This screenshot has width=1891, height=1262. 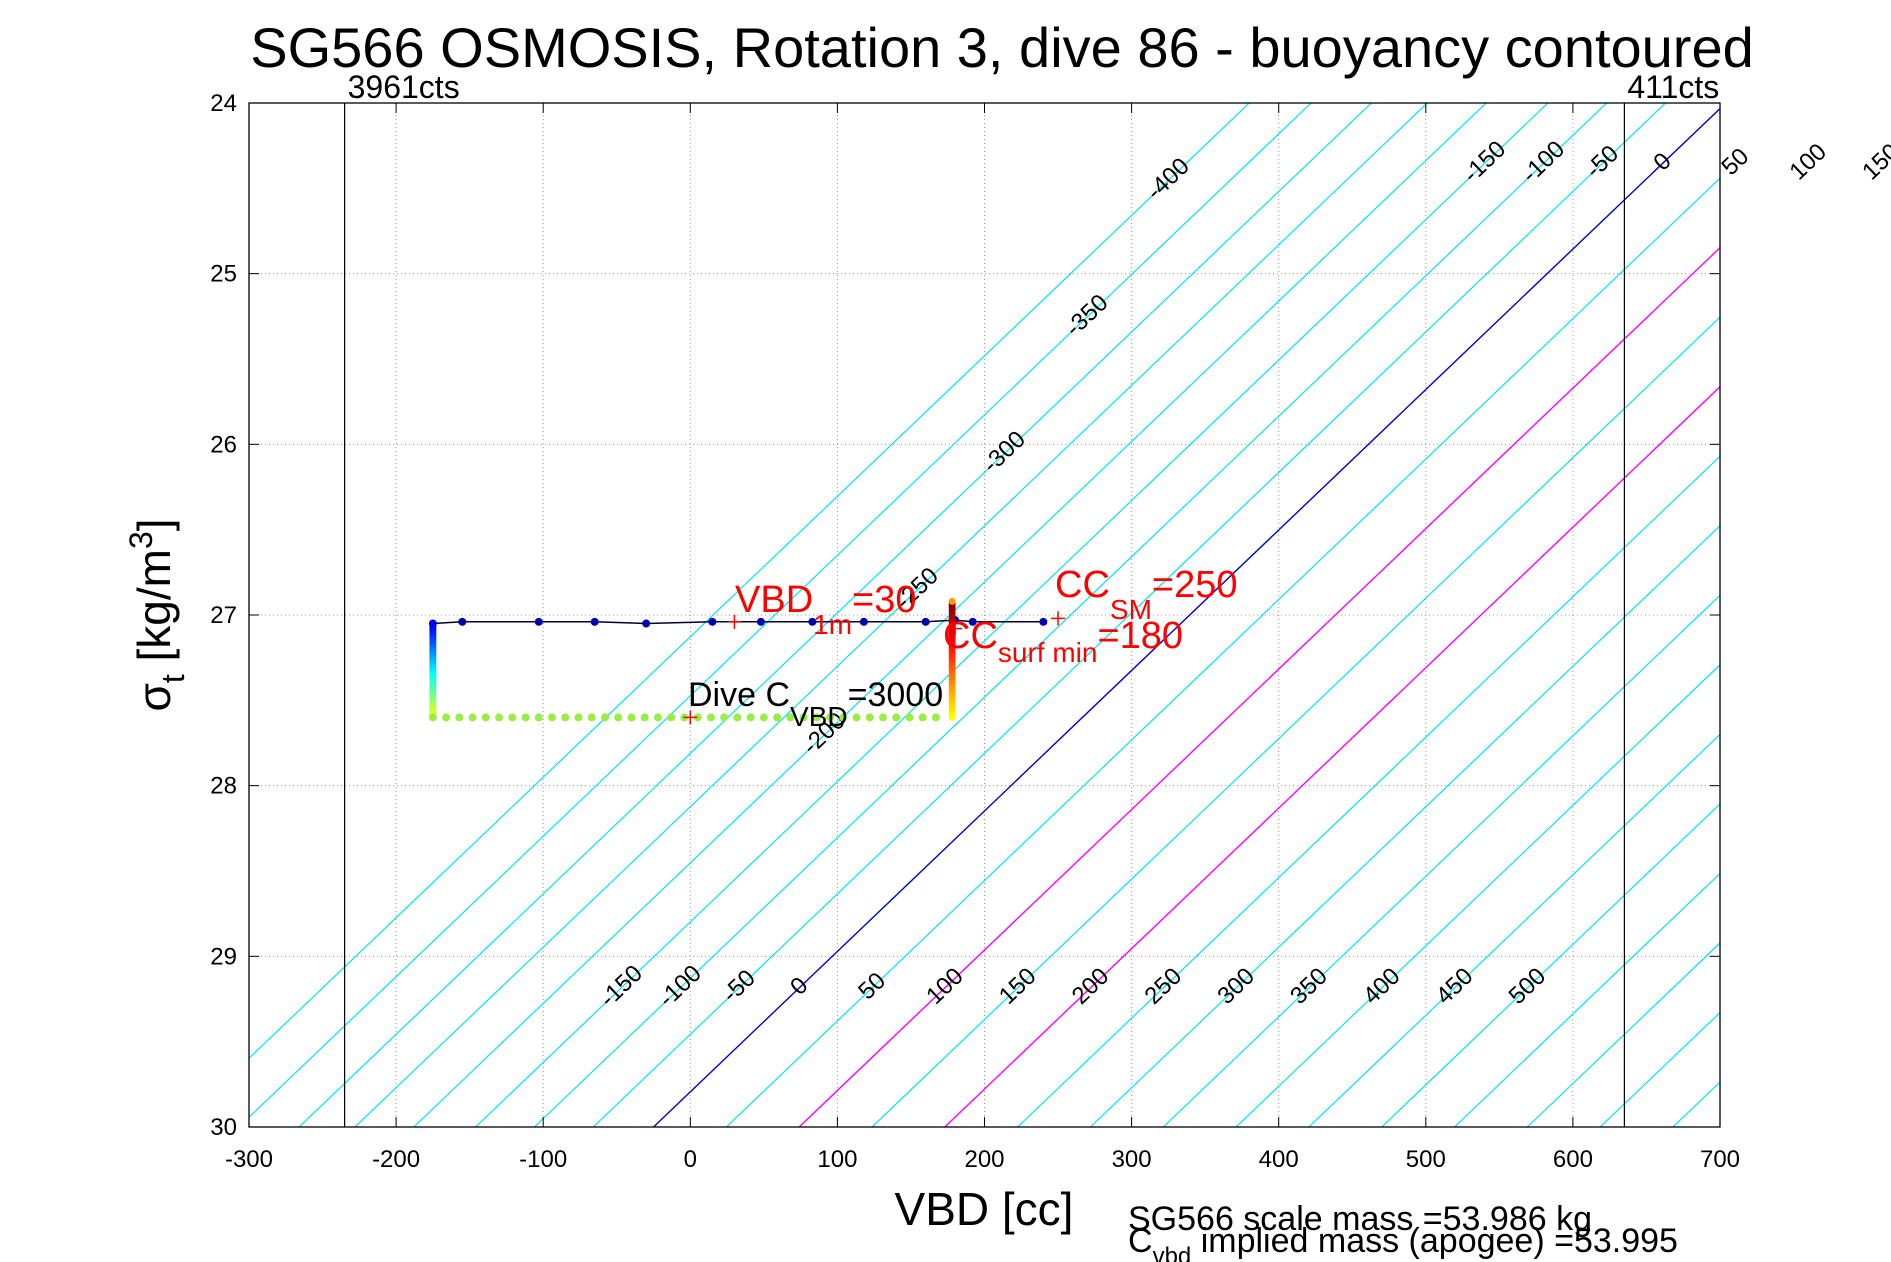 What do you see at coordinates (1140, 636) in the screenshot?
I see `ccsurf-tail: =180` at bounding box center [1140, 636].